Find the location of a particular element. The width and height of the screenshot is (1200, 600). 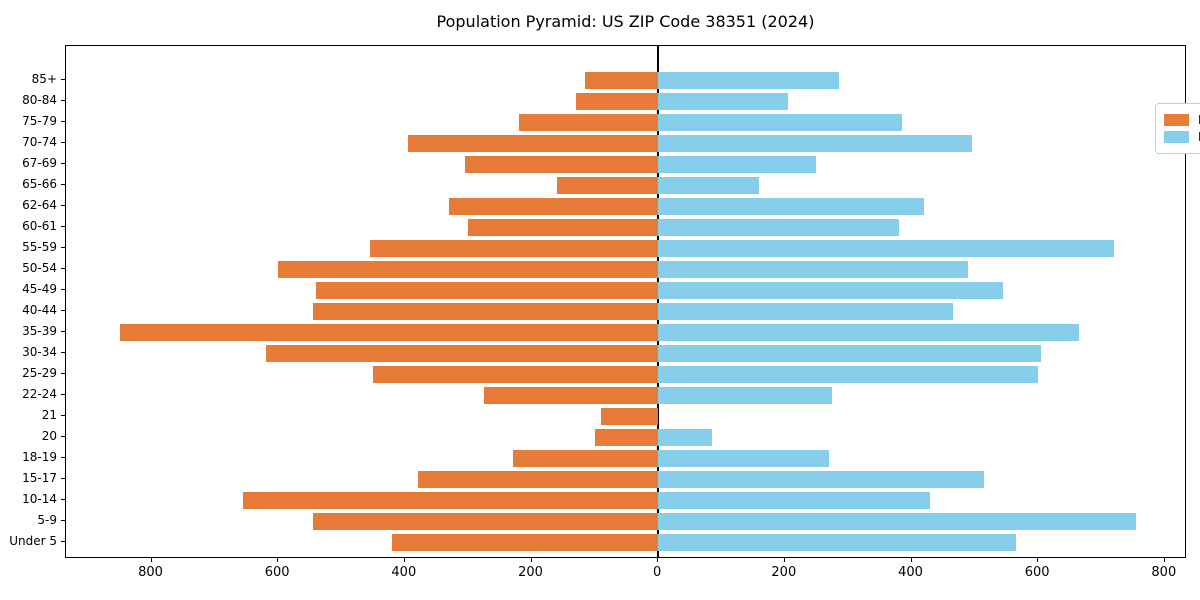

y-axis-tick-label: 75-79 is located at coordinates (39, 121).